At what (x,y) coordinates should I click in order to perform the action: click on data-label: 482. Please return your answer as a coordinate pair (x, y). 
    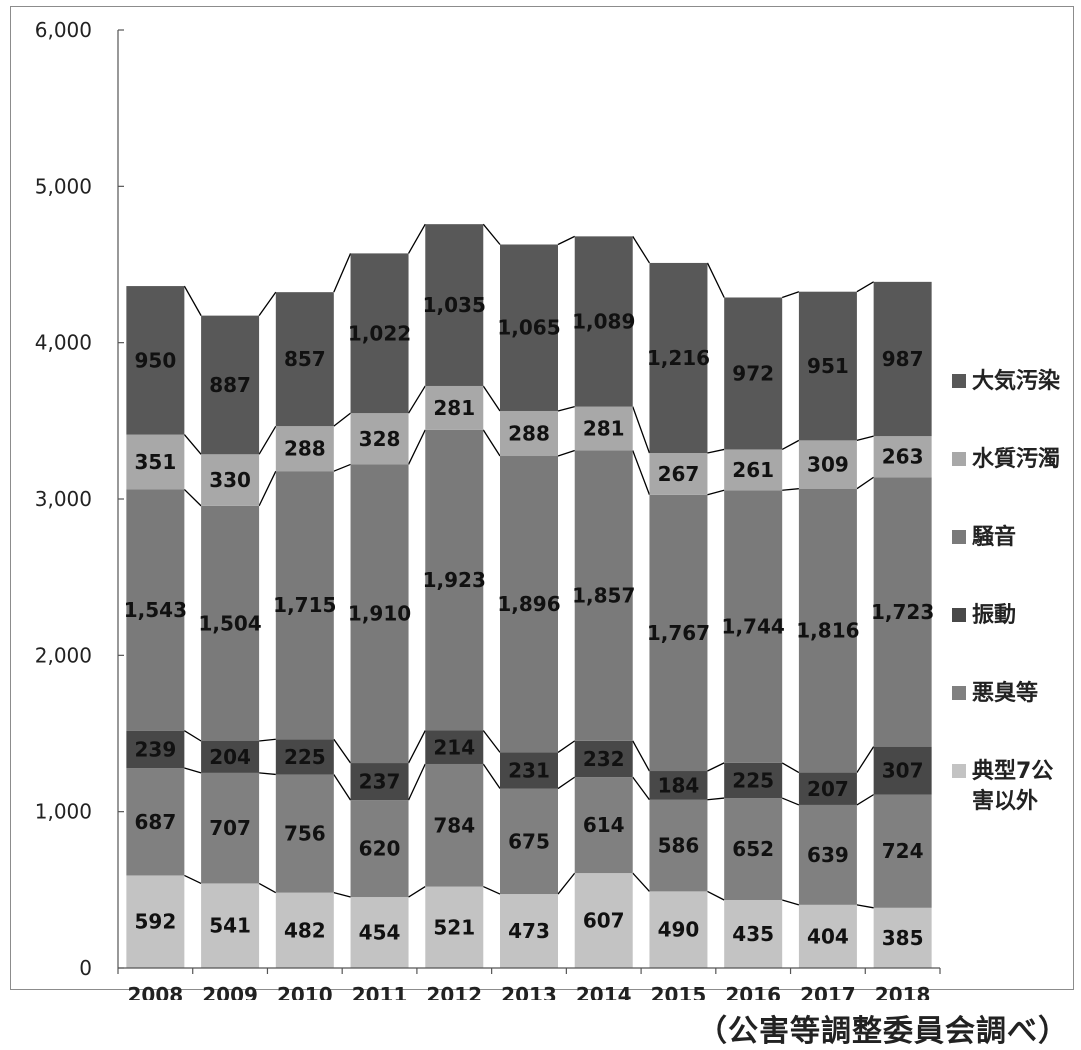
    Looking at the image, I should click on (305, 930).